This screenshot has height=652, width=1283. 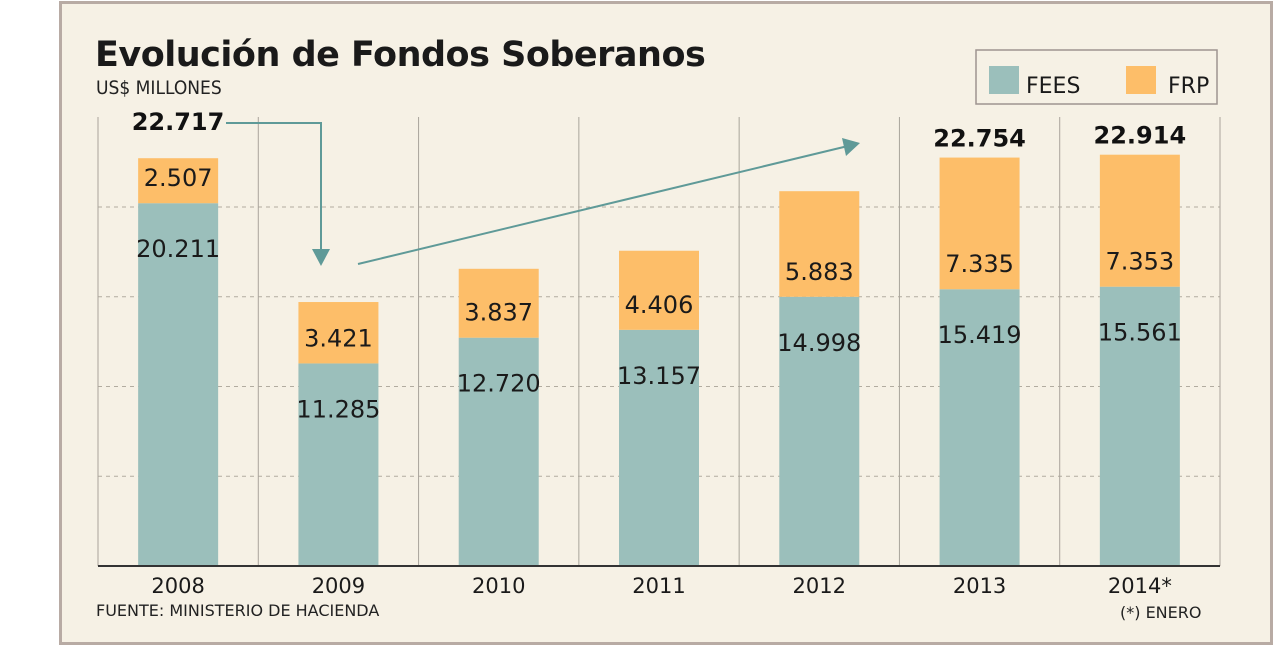 What do you see at coordinates (819, 343) in the screenshot?
I see `label-fees-2012: 14.998` at bounding box center [819, 343].